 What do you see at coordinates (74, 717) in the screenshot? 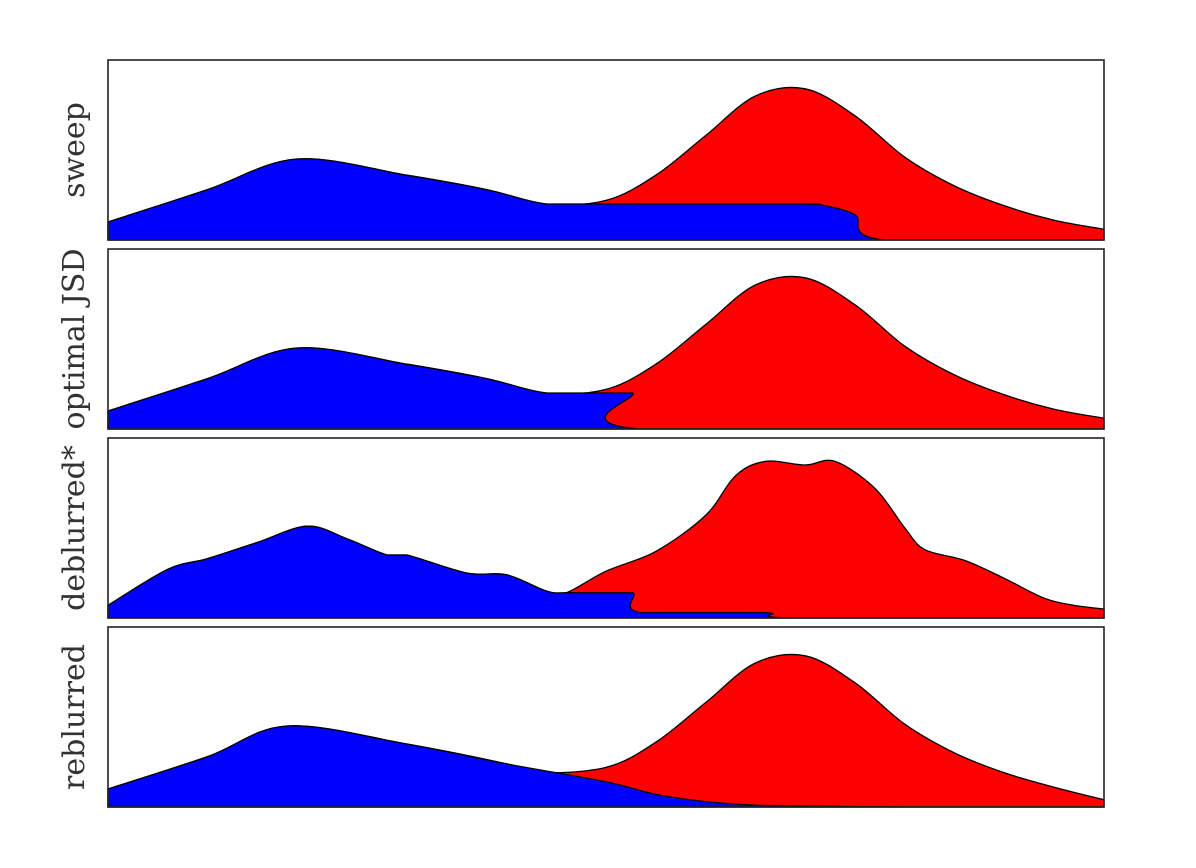
I see `y-axis-label: reblurred` at bounding box center [74, 717].